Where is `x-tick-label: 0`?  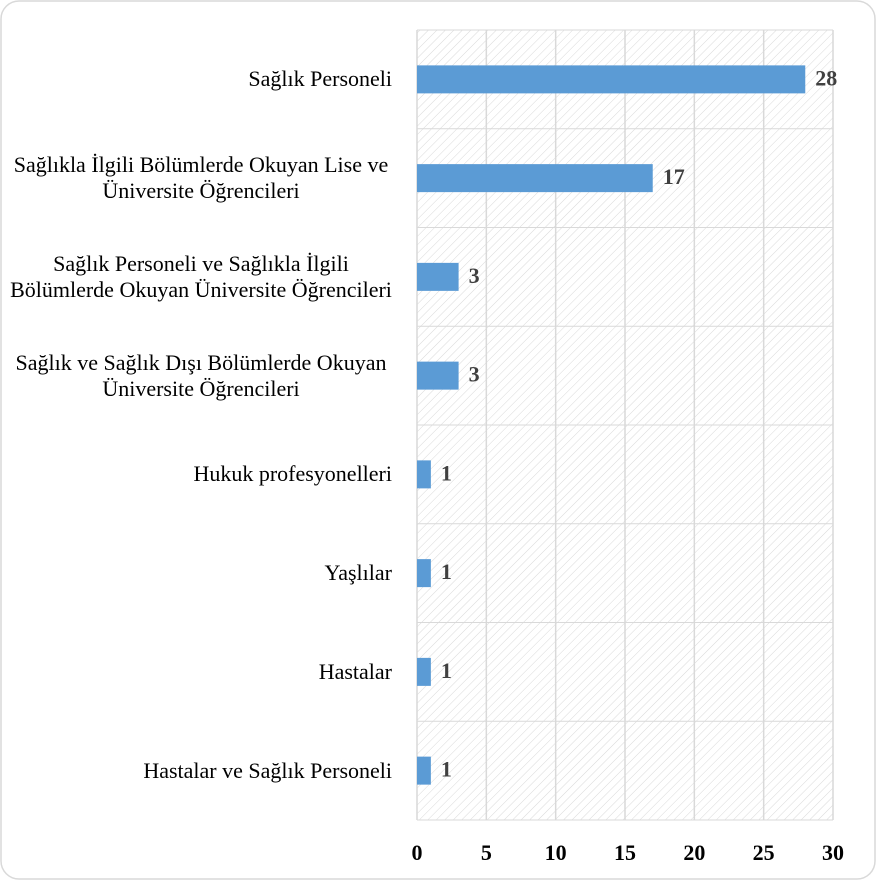
x-tick-label: 0 is located at coordinates (417, 852).